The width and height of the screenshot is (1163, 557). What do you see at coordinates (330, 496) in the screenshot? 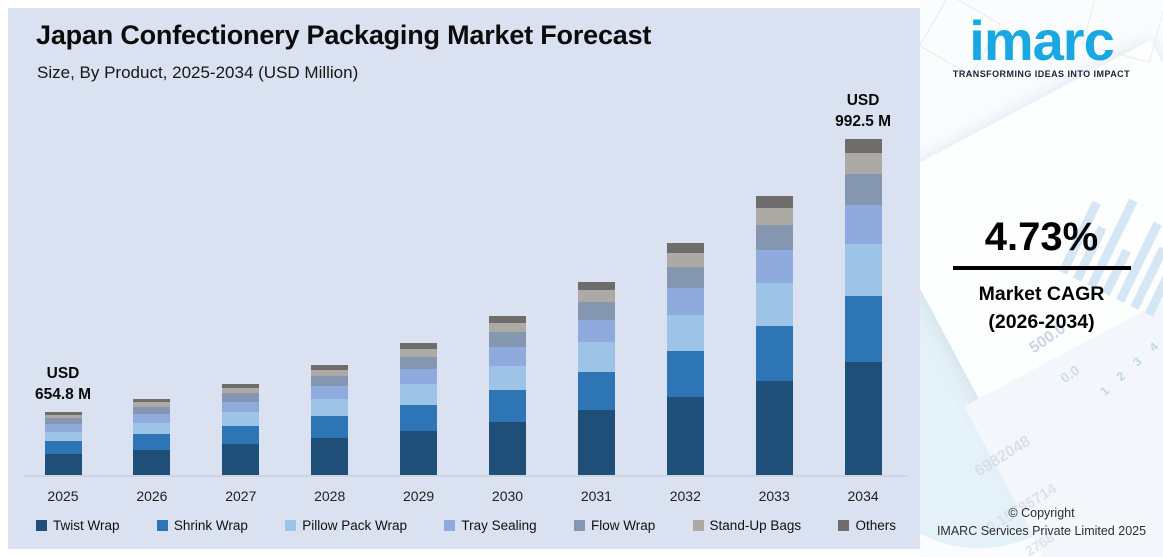
I see `x-tick-2028: 2028` at bounding box center [330, 496].